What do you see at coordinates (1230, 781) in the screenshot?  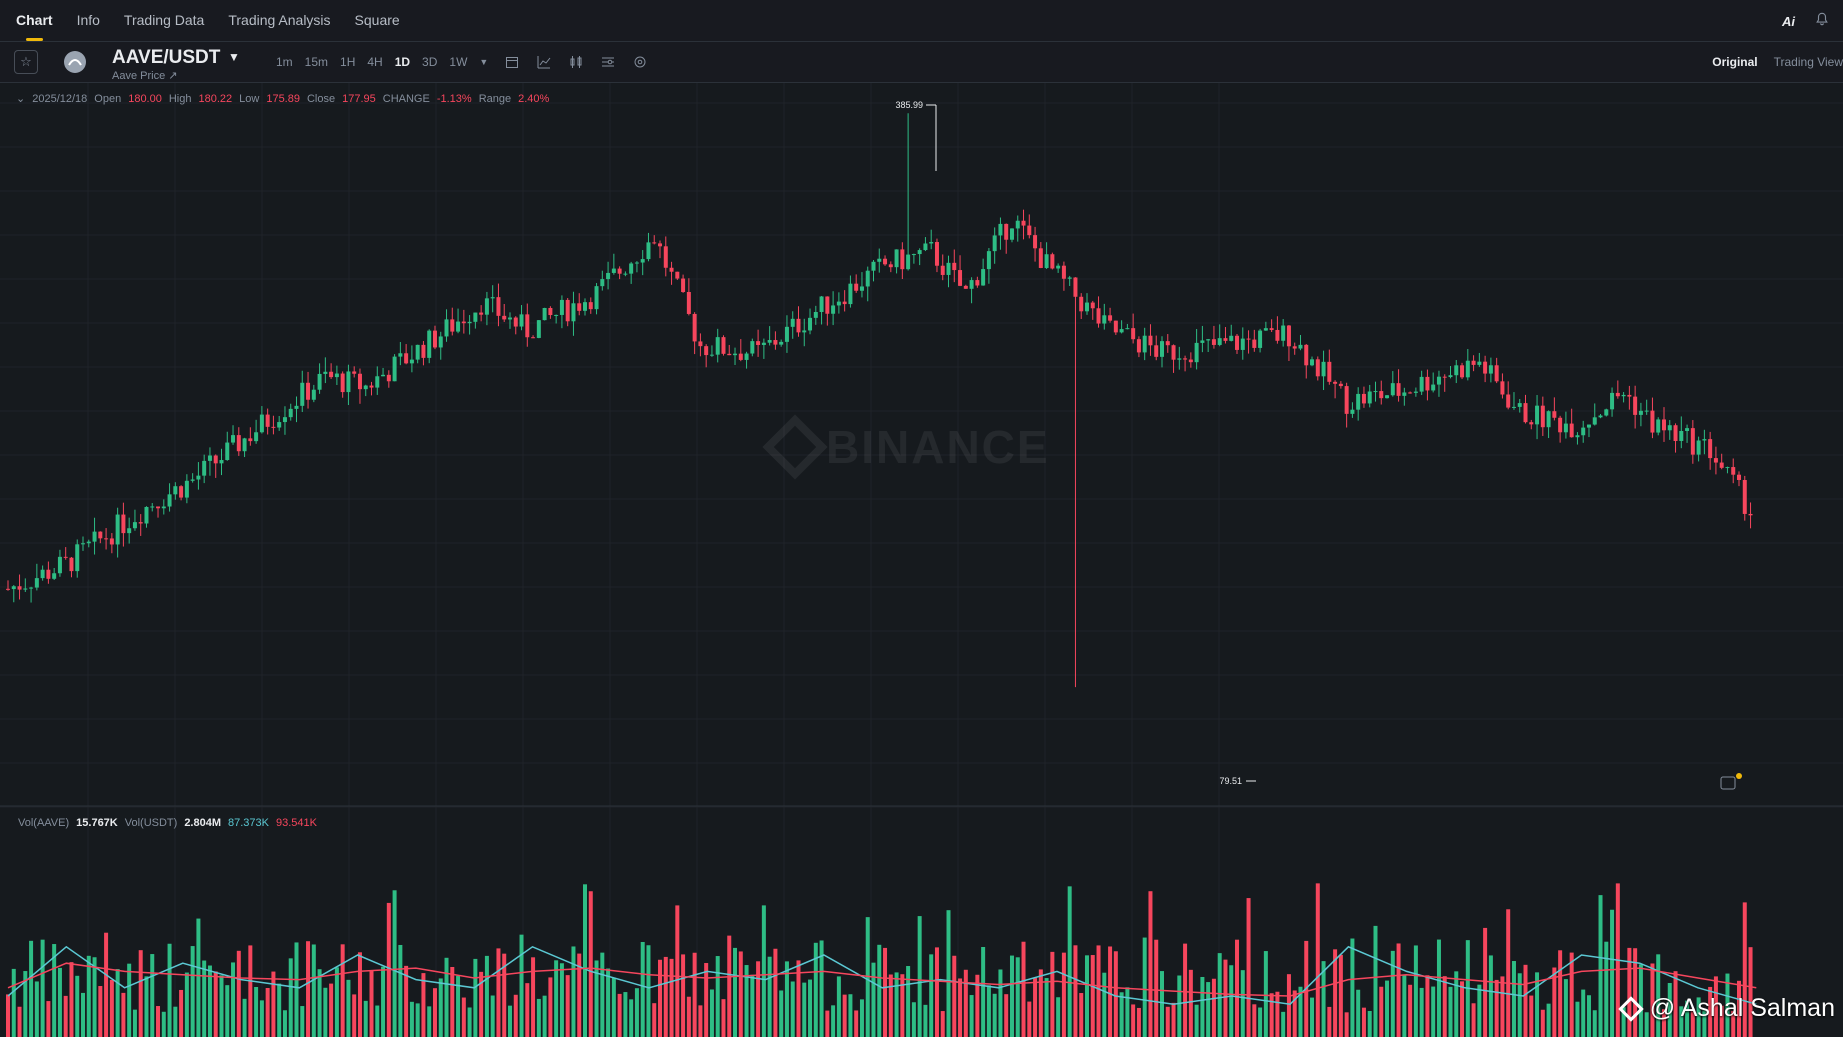 I see `low-marker-label: 79.51` at bounding box center [1230, 781].